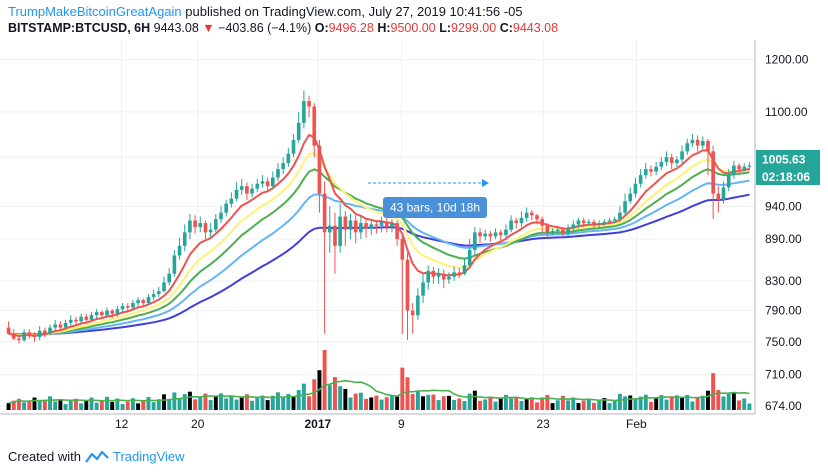 The image size is (828, 474). What do you see at coordinates (95, 11) in the screenshot?
I see `author-name: TrumpMakeBitcoinGreatAgain` at bounding box center [95, 11].